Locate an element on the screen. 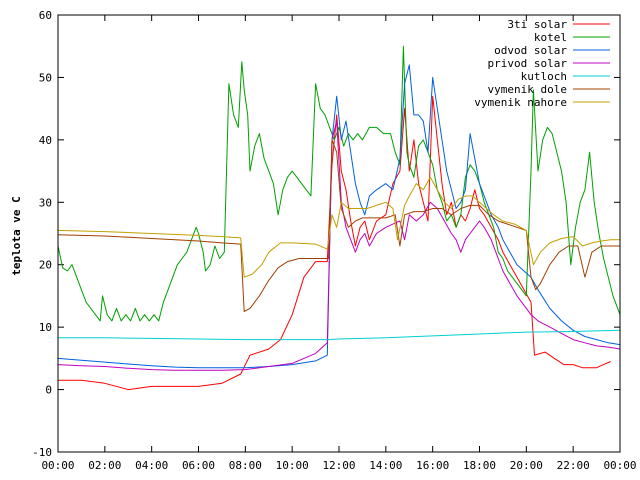 The width and height of the screenshot is (640, 480). legend-entry-label: kutloch is located at coordinates (544, 76).